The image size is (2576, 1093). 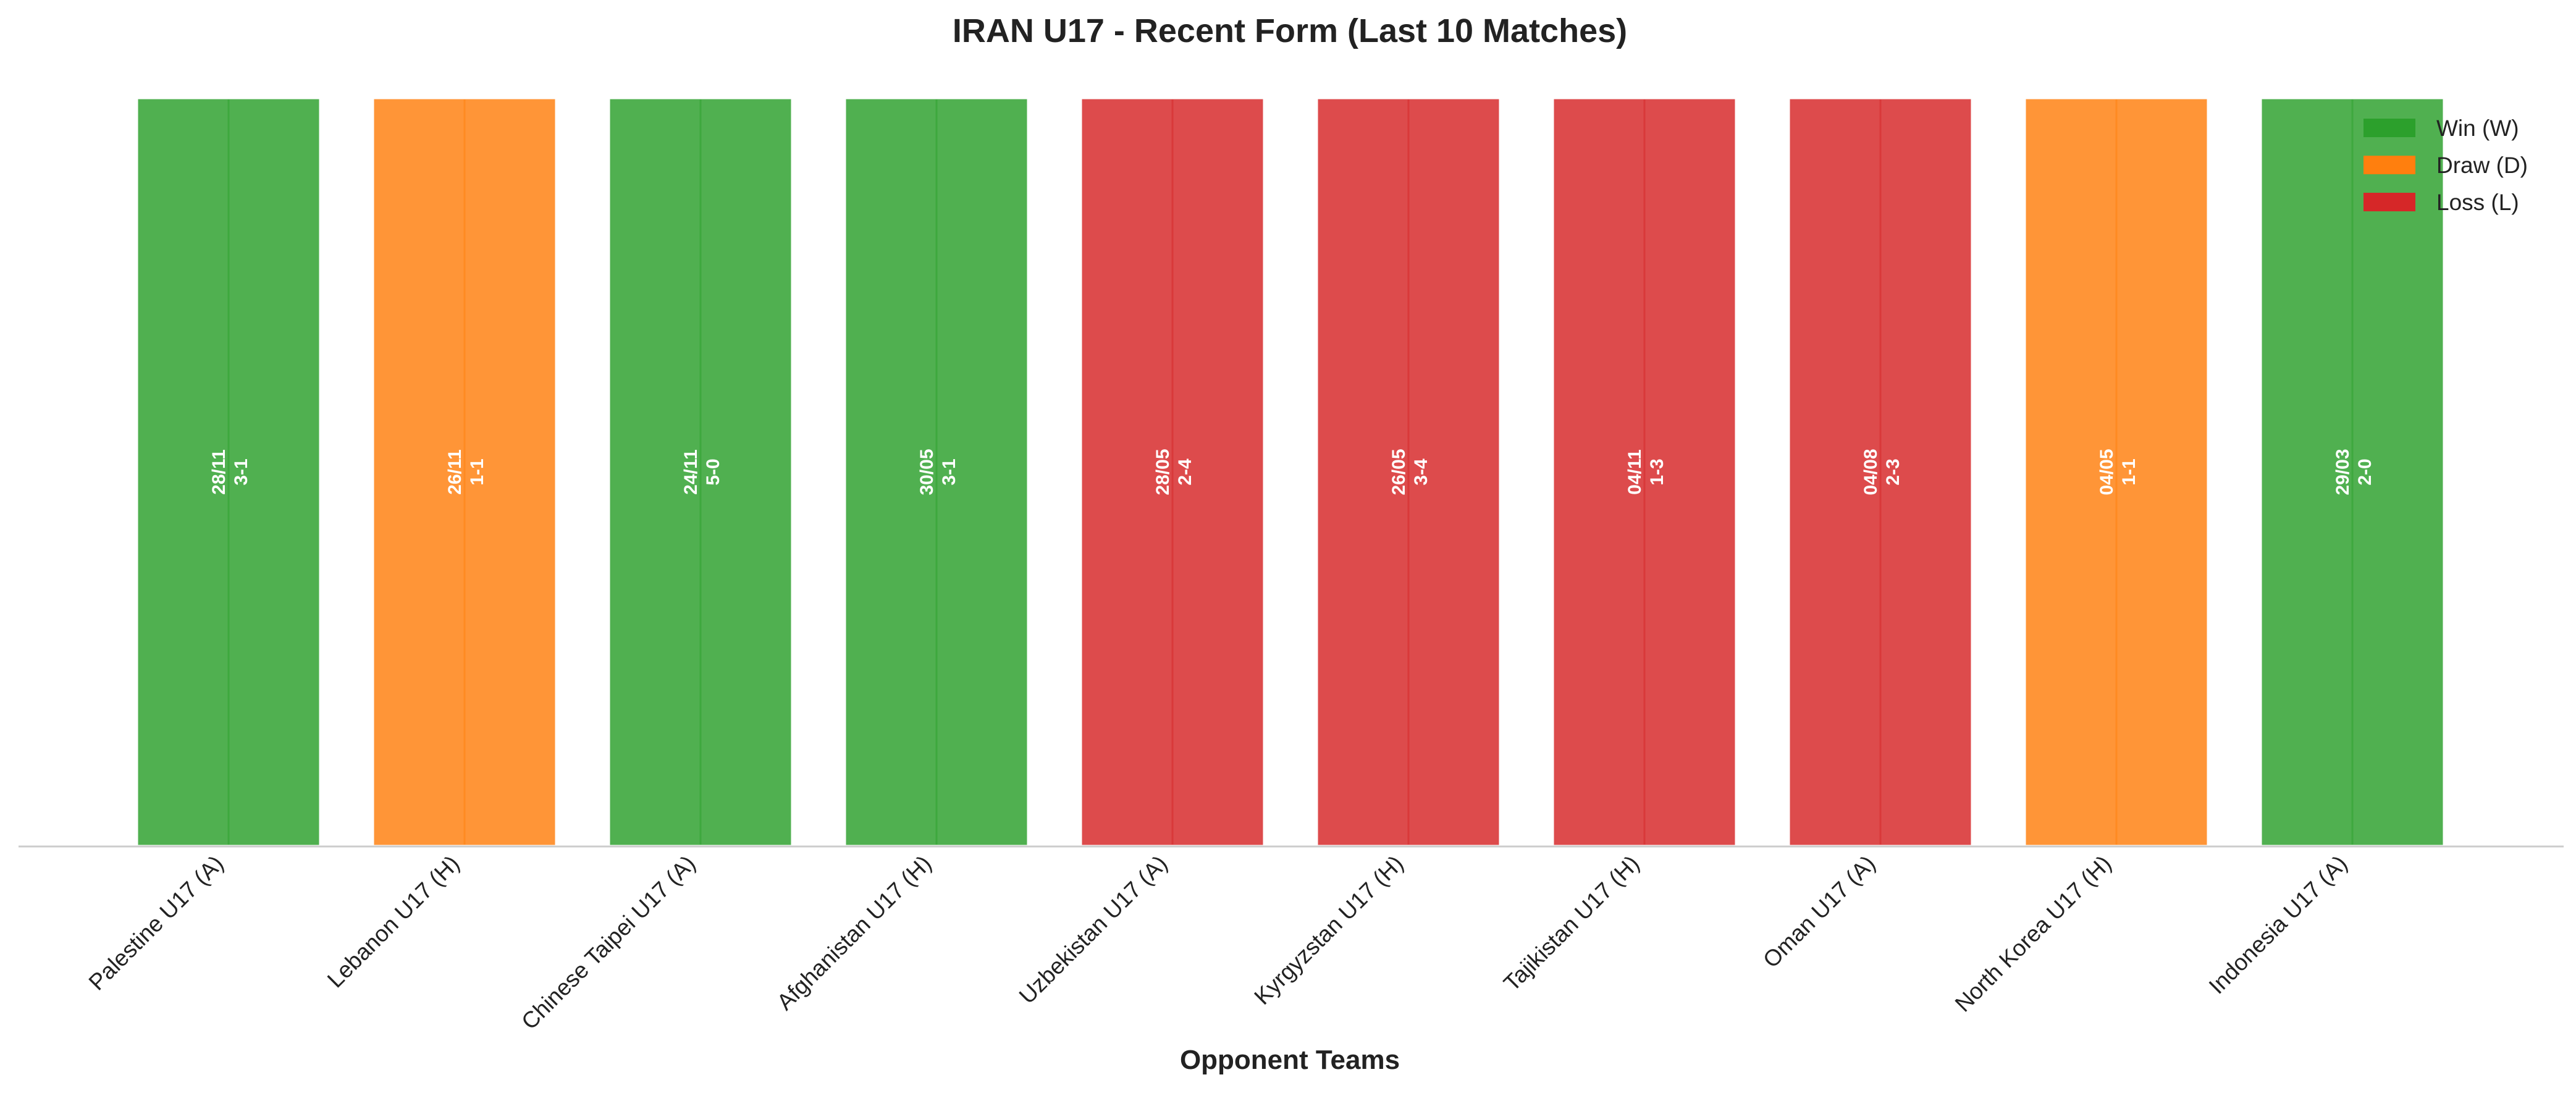 I want to click on bar-score: 2-4, so click(x=1185, y=472).